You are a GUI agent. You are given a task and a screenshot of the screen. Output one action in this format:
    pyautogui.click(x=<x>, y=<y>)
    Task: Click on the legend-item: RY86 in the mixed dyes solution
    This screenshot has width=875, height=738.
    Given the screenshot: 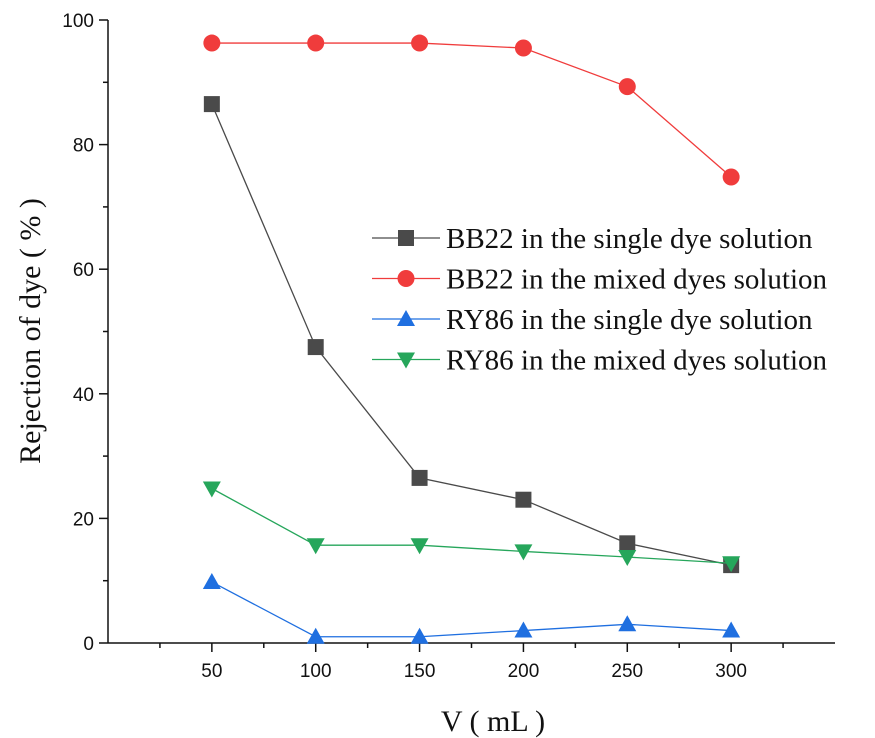 What is the action you would take?
    pyautogui.click(x=600, y=361)
    